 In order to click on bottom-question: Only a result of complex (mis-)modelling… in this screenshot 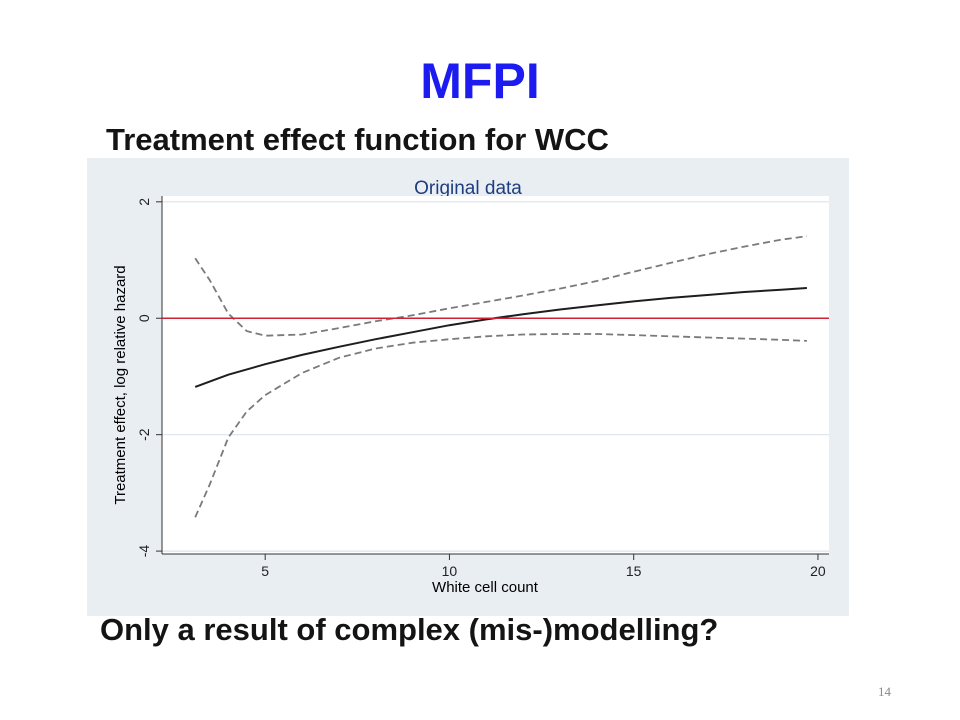, I will do `click(409, 629)`.